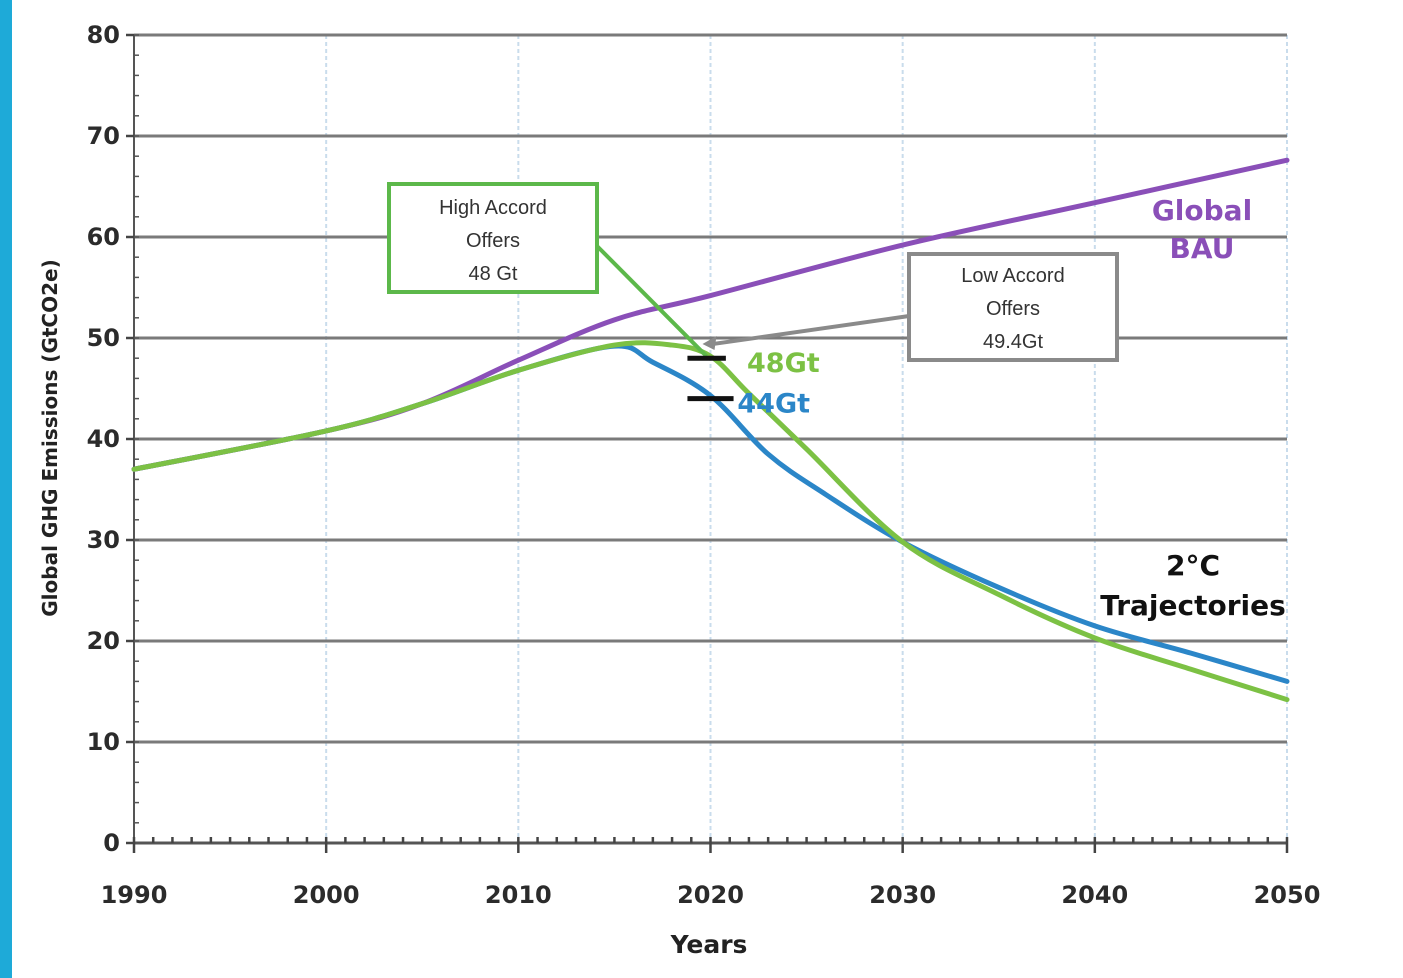 The width and height of the screenshot is (1403, 978). Describe the element at coordinates (1193, 605) in the screenshot. I see `trajectories-label: Trajectories` at that location.